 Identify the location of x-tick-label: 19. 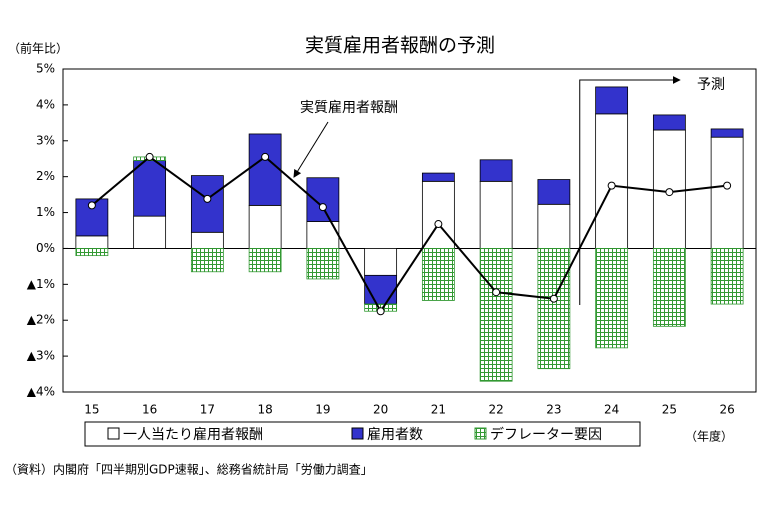
(322, 410).